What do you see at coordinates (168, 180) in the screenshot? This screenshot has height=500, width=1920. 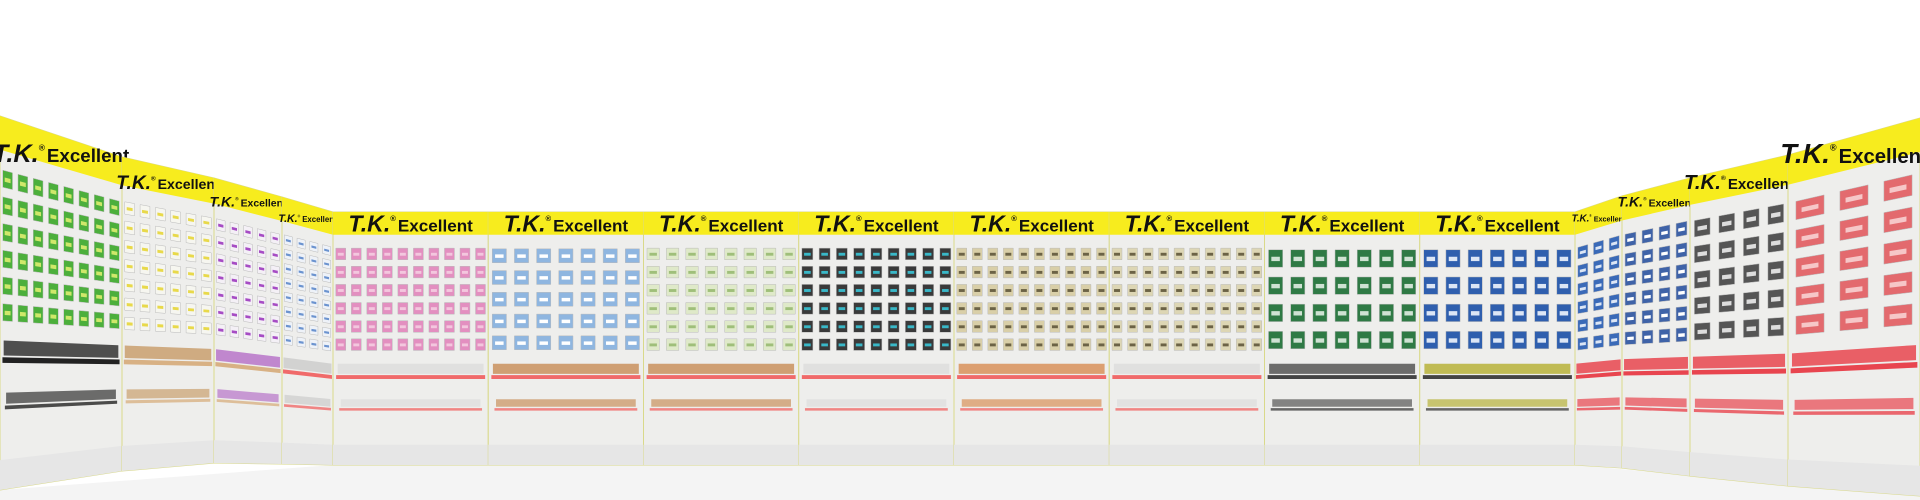 I see `brand-sign` at bounding box center [168, 180].